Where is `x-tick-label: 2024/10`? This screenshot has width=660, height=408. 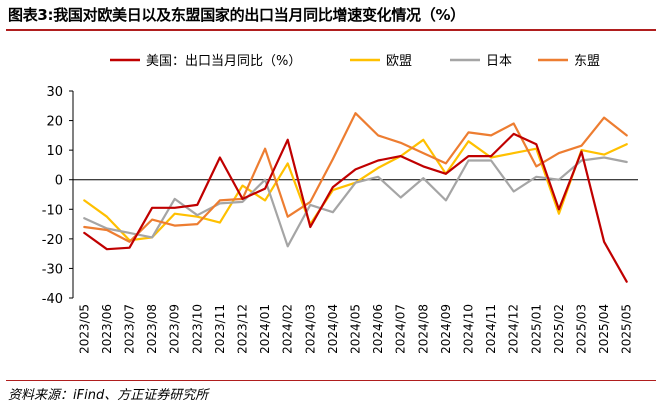 x-tick-label: 2024/10 is located at coordinates (469, 329).